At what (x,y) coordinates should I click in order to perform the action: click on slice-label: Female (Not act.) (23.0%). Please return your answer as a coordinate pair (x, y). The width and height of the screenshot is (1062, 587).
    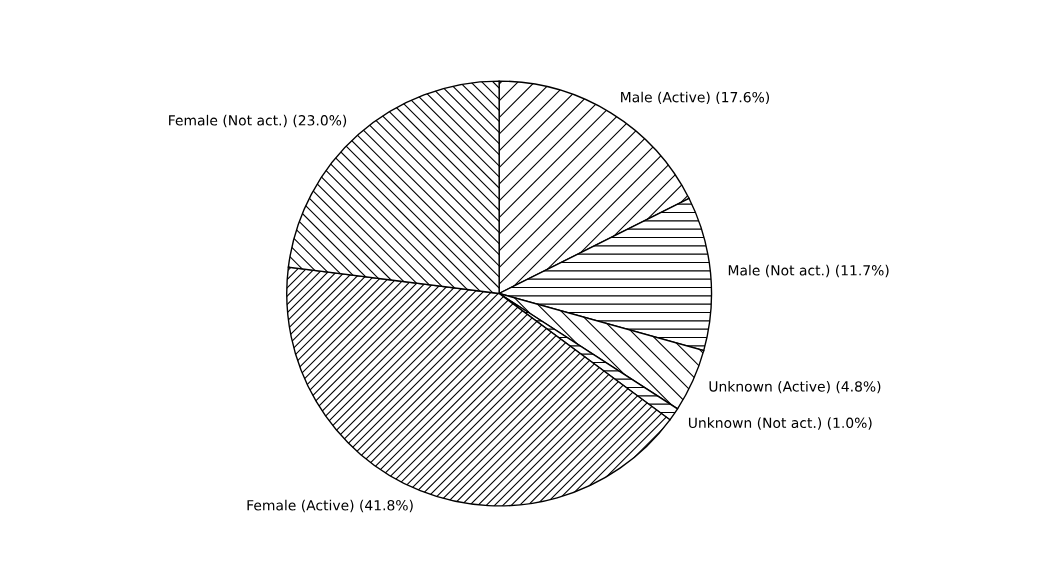
    Looking at the image, I should click on (258, 121).